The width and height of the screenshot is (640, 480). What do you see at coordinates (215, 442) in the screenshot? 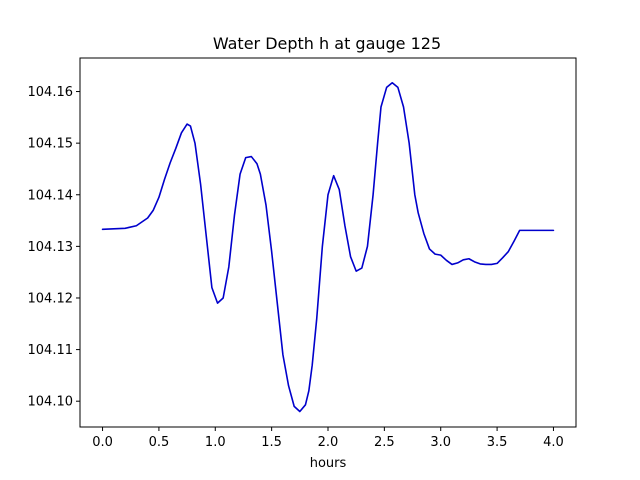
I see `x-tick-label: 1.0` at bounding box center [215, 442].